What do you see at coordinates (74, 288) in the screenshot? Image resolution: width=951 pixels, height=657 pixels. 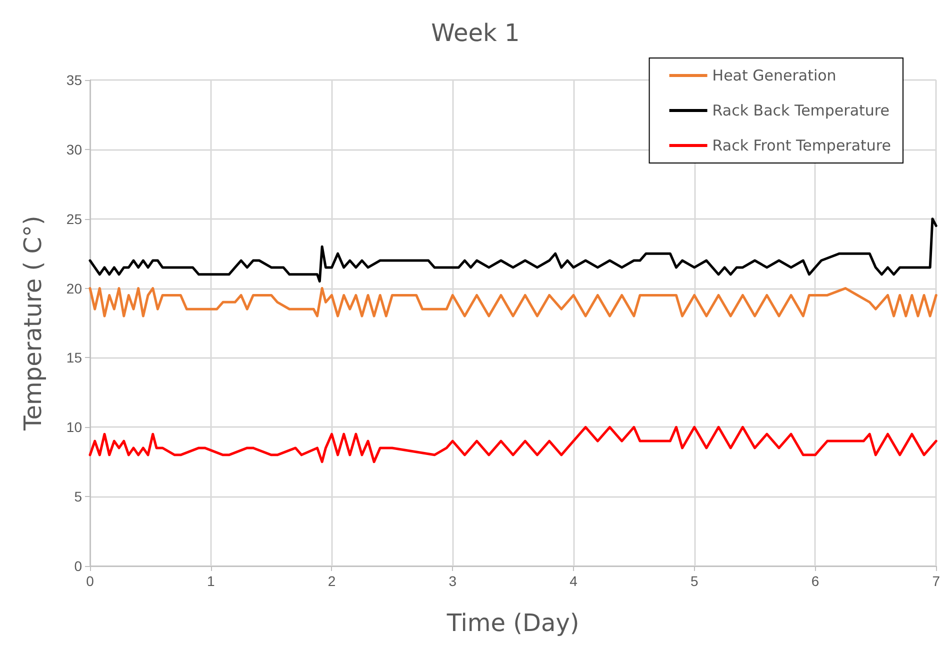 I see `y-tick-label: 20` at bounding box center [74, 288].